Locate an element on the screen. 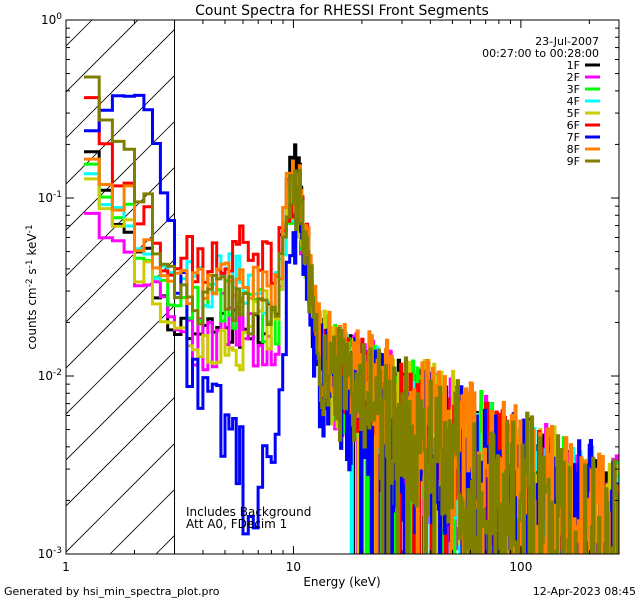  y-tick-label: 10⁻³ is located at coordinates (50, 553).